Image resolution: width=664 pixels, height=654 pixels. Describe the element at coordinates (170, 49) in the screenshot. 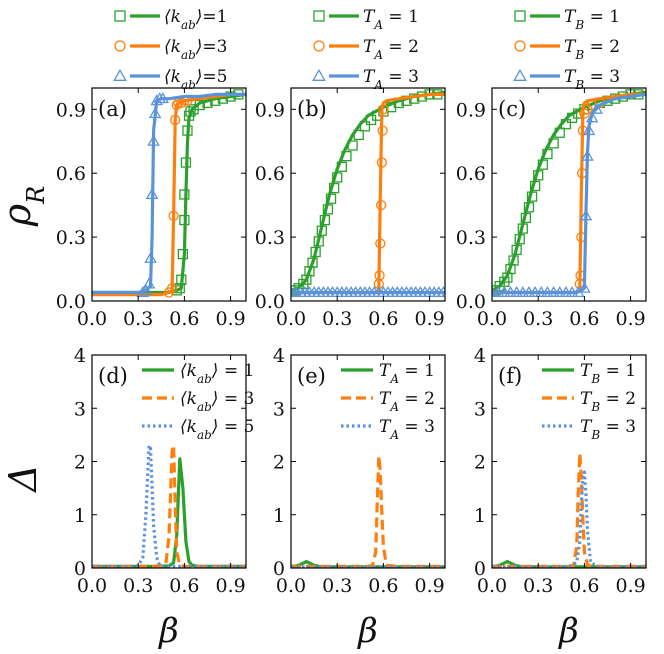

I see `legend-a: ⟨kab⟩=1⟨kab⟩=3⟨kab⟩=5` at that location.